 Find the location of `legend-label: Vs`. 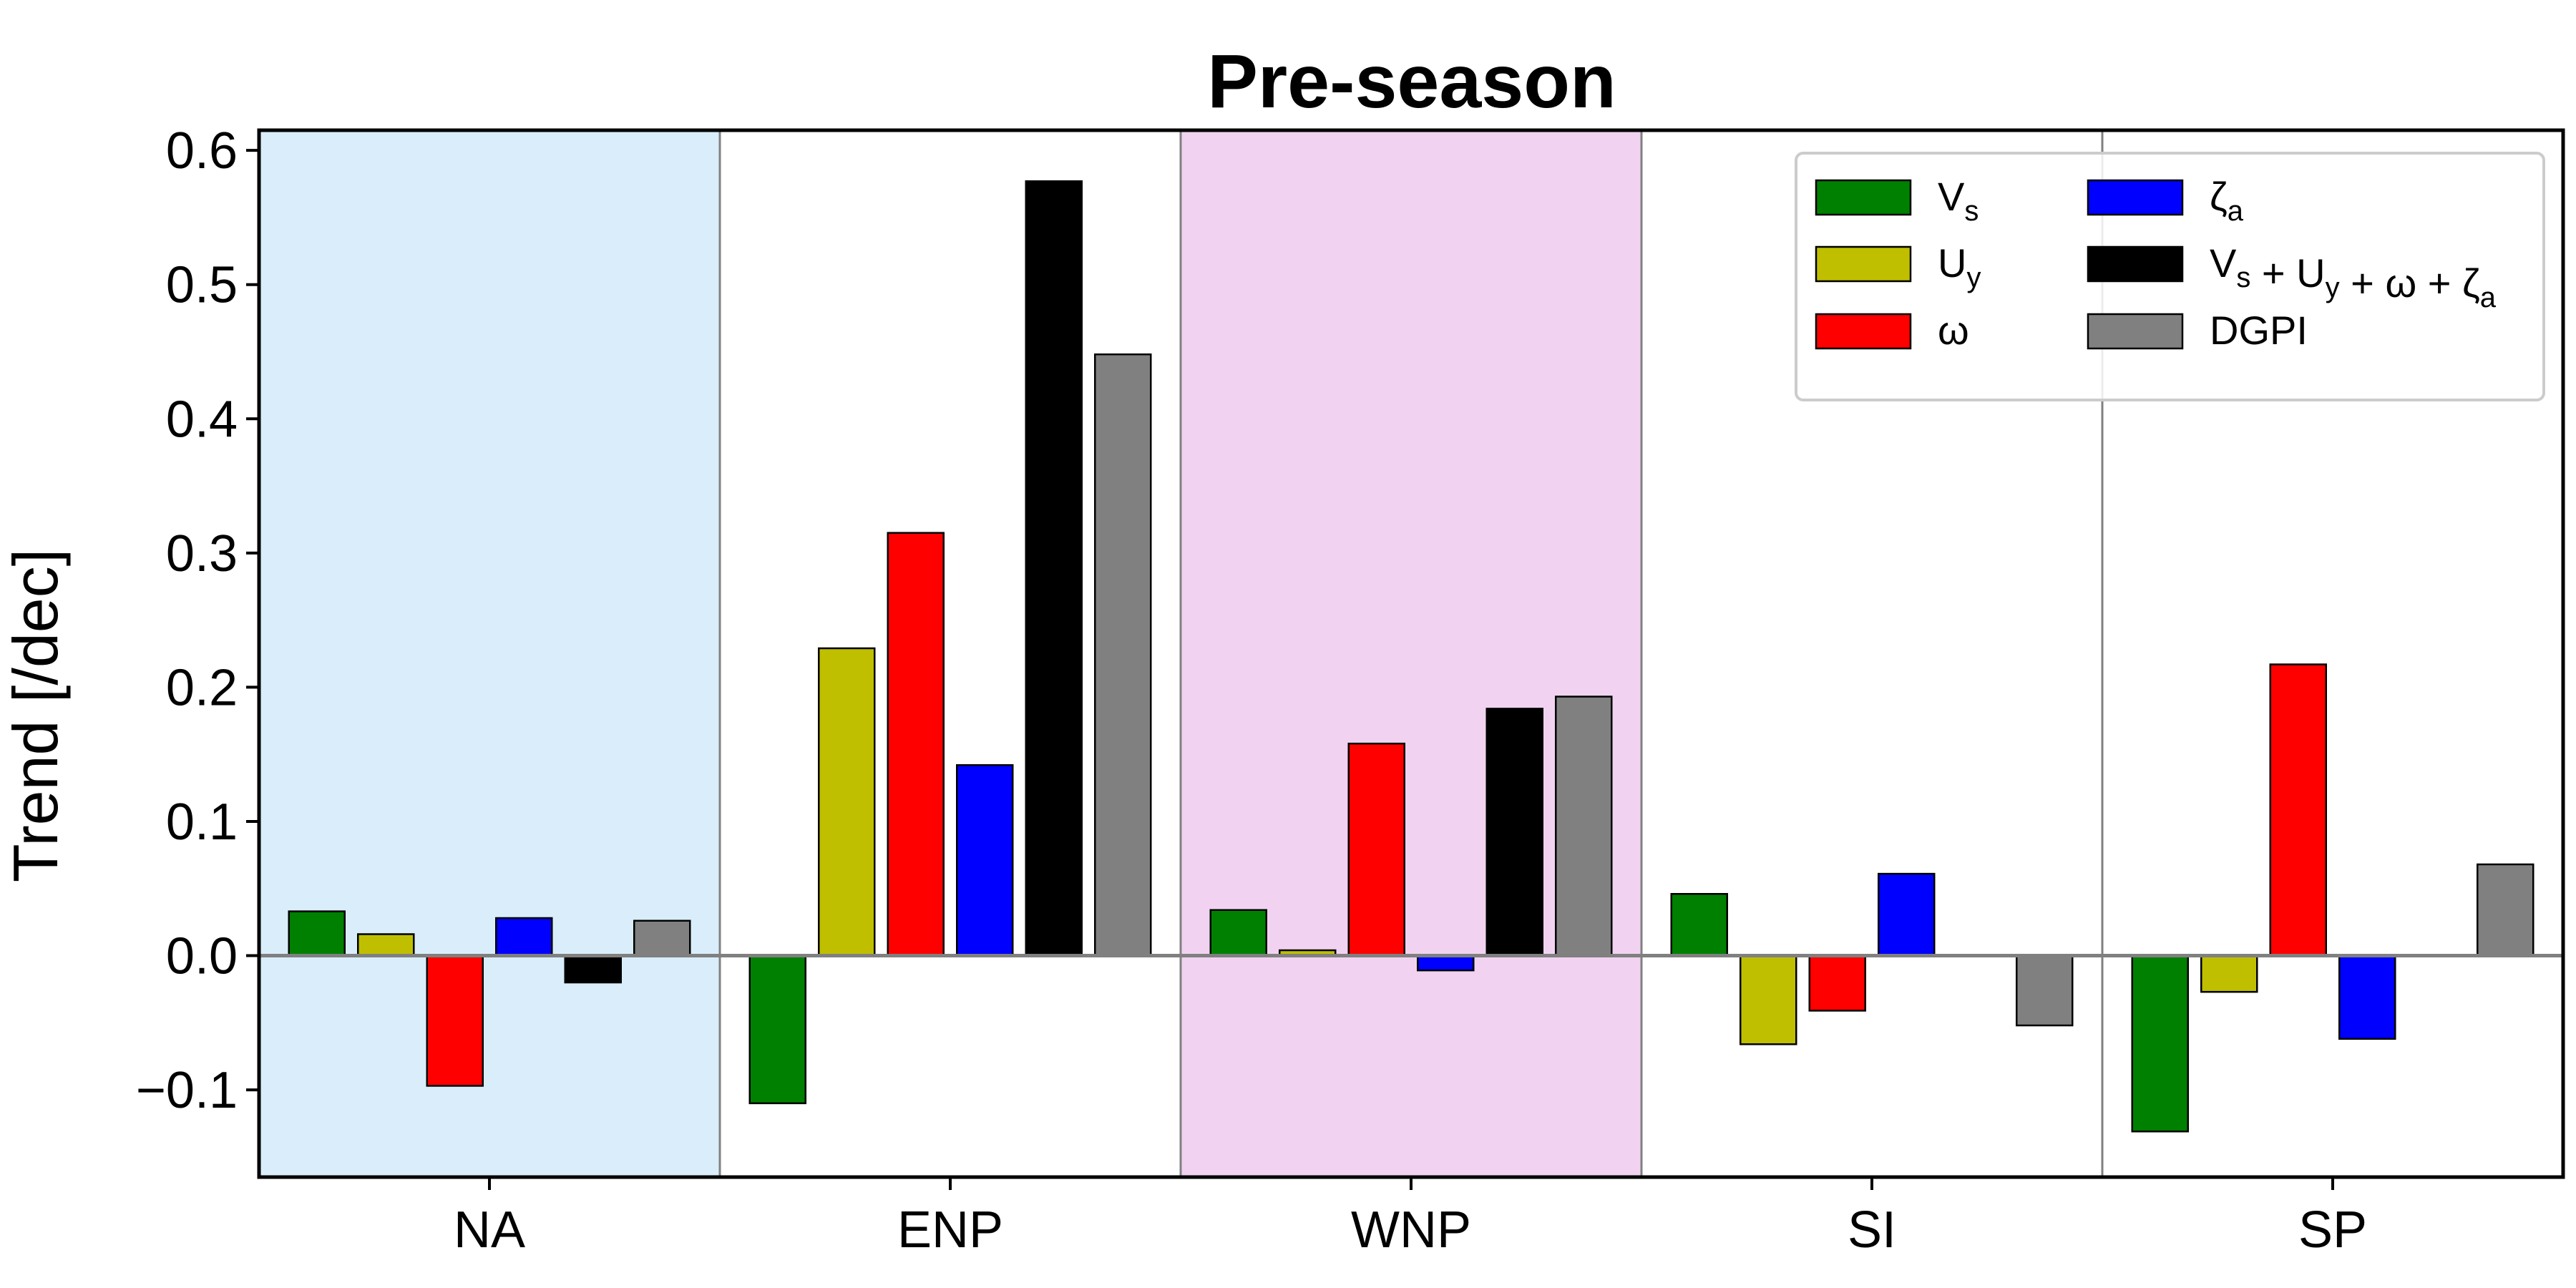

legend-label: Vs is located at coordinates (1958, 200).